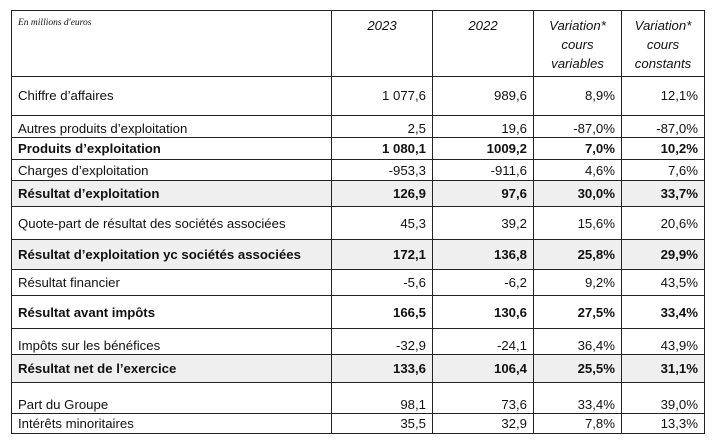 This screenshot has width=714, height=447. Describe the element at coordinates (171, 96) in the screenshot. I see `row-label: Chiffre d’affaires` at that location.